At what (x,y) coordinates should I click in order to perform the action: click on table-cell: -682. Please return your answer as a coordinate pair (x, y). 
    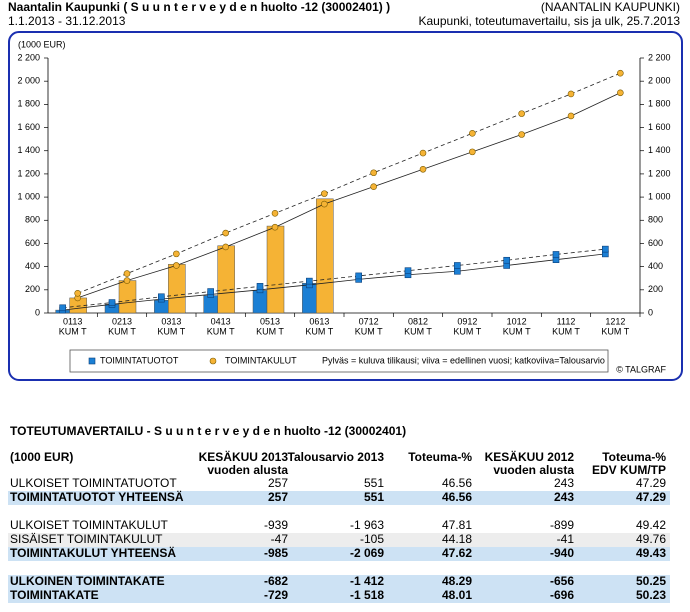
    Looking at the image, I should click on (276, 581).